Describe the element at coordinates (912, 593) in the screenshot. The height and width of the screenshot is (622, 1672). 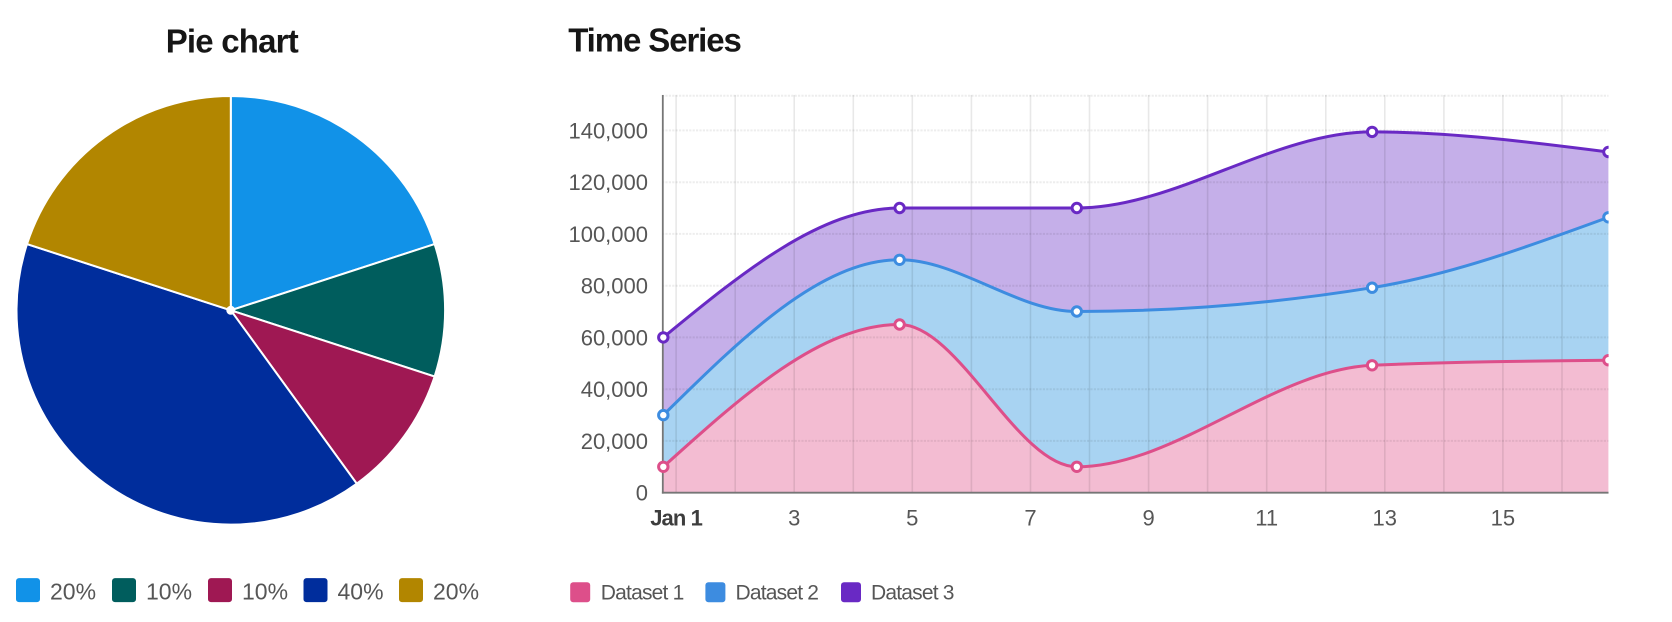
I see `svg-text: Dataset 3` at that location.